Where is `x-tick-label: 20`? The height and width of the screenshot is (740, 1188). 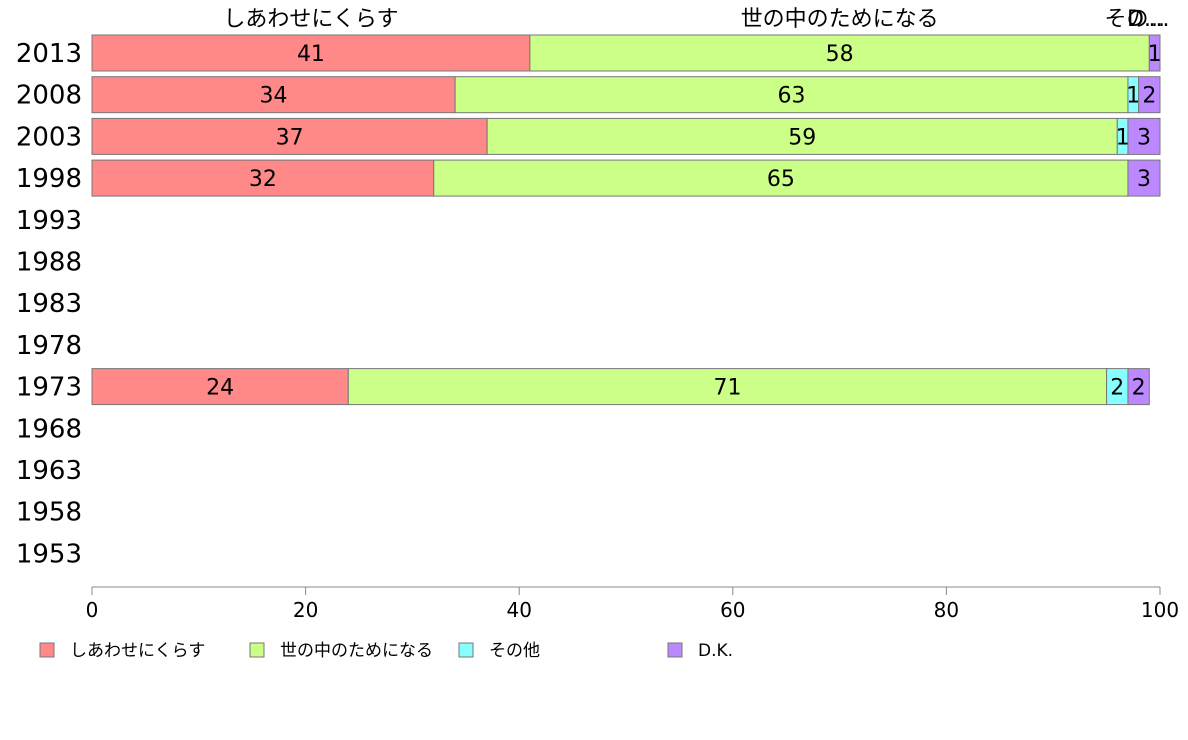 x-tick-label: 20 is located at coordinates (305, 610).